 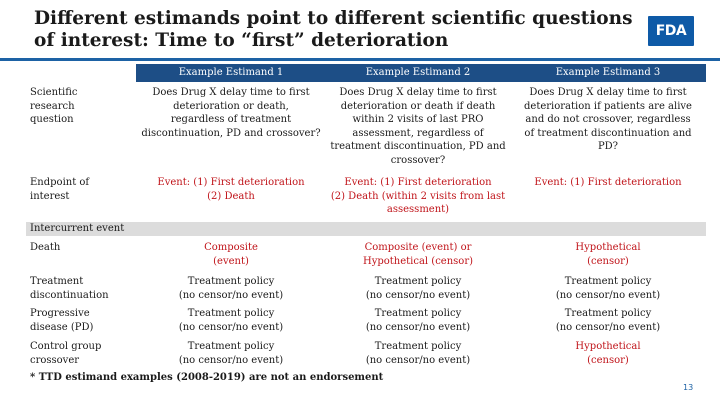 What do you see at coordinates (231, 133) in the screenshot?
I see `cell-line: discontinuation, PD and crossover?` at bounding box center [231, 133].